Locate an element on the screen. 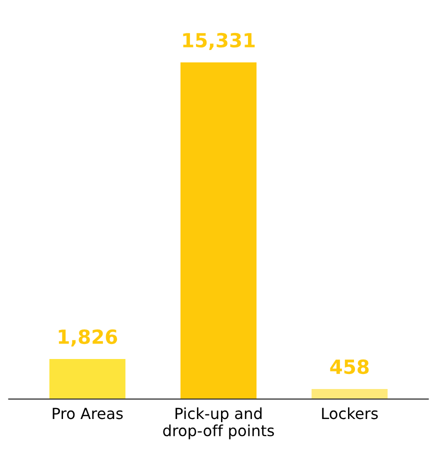 This screenshot has height=464, width=437. x-tick-label: Pick-up and drop-off points is located at coordinates (218, 423).